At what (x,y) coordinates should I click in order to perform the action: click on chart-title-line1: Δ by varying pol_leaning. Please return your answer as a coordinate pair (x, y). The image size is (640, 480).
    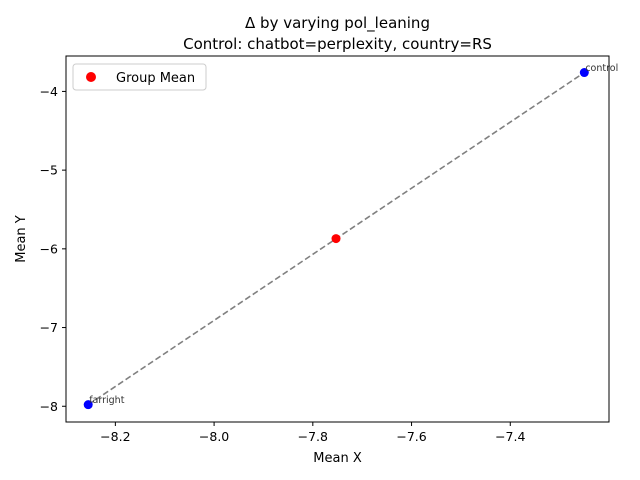
    Looking at the image, I should click on (337, 23).